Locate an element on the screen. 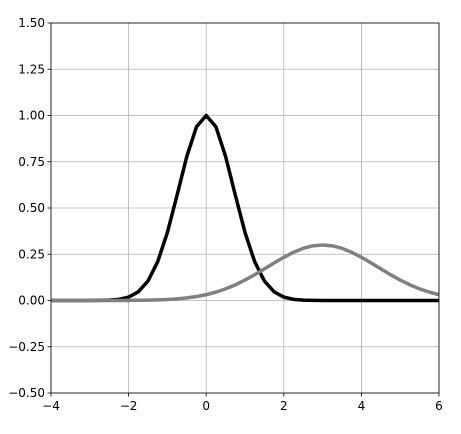 The height and width of the screenshot is (434, 461). y-tick-label: 0.00 is located at coordinates (31, 301).